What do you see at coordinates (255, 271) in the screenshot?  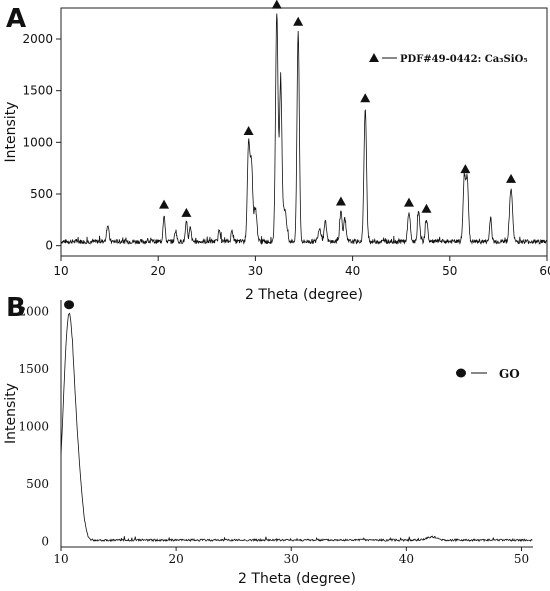 I see `x-tick-label-a-2: 30` at bounding box center [255, 271].